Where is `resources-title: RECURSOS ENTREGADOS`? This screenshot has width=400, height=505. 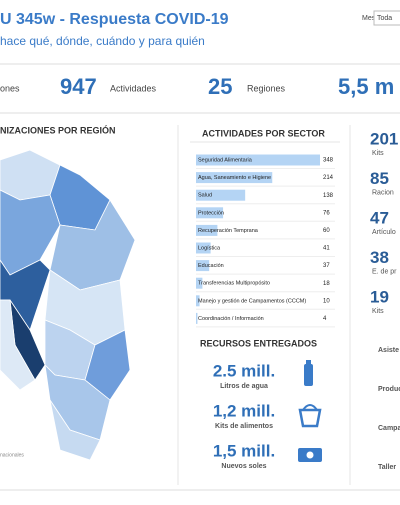 resources-title: RECURSOS ENTREGADOS is located at coordinates (258, 343).